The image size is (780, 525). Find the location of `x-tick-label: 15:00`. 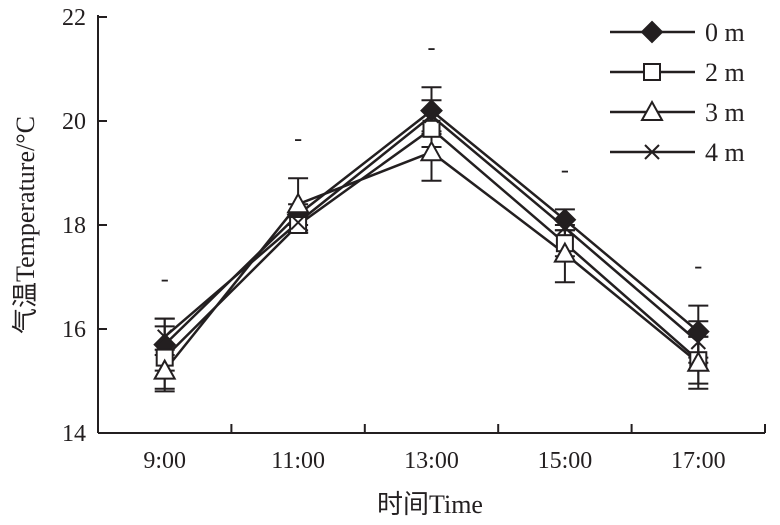

x-tick-label: 15:00 is located at coordinates (565, 461).